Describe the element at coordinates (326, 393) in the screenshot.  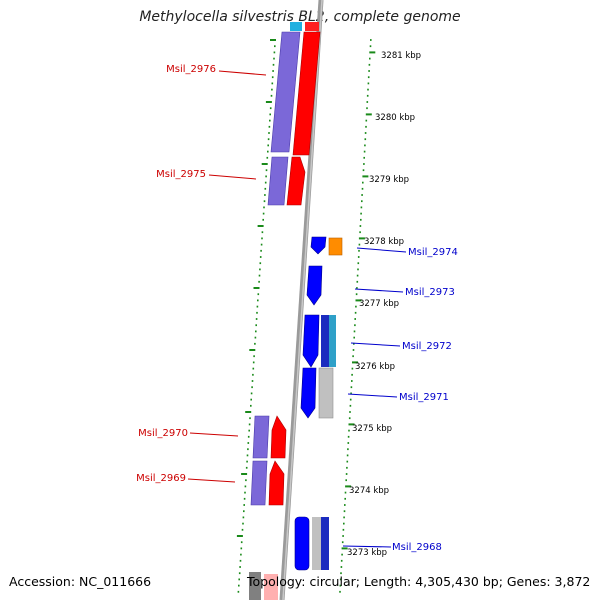
I see `gene-msil-2971-pseudo` at that location.